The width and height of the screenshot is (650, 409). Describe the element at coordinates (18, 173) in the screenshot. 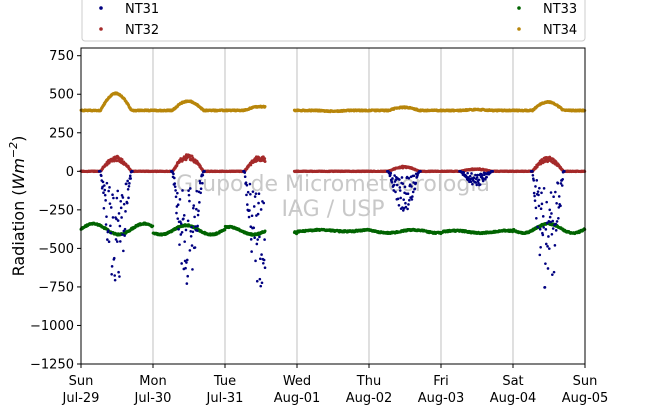

I see `y-label-unit: Wm` at that location.